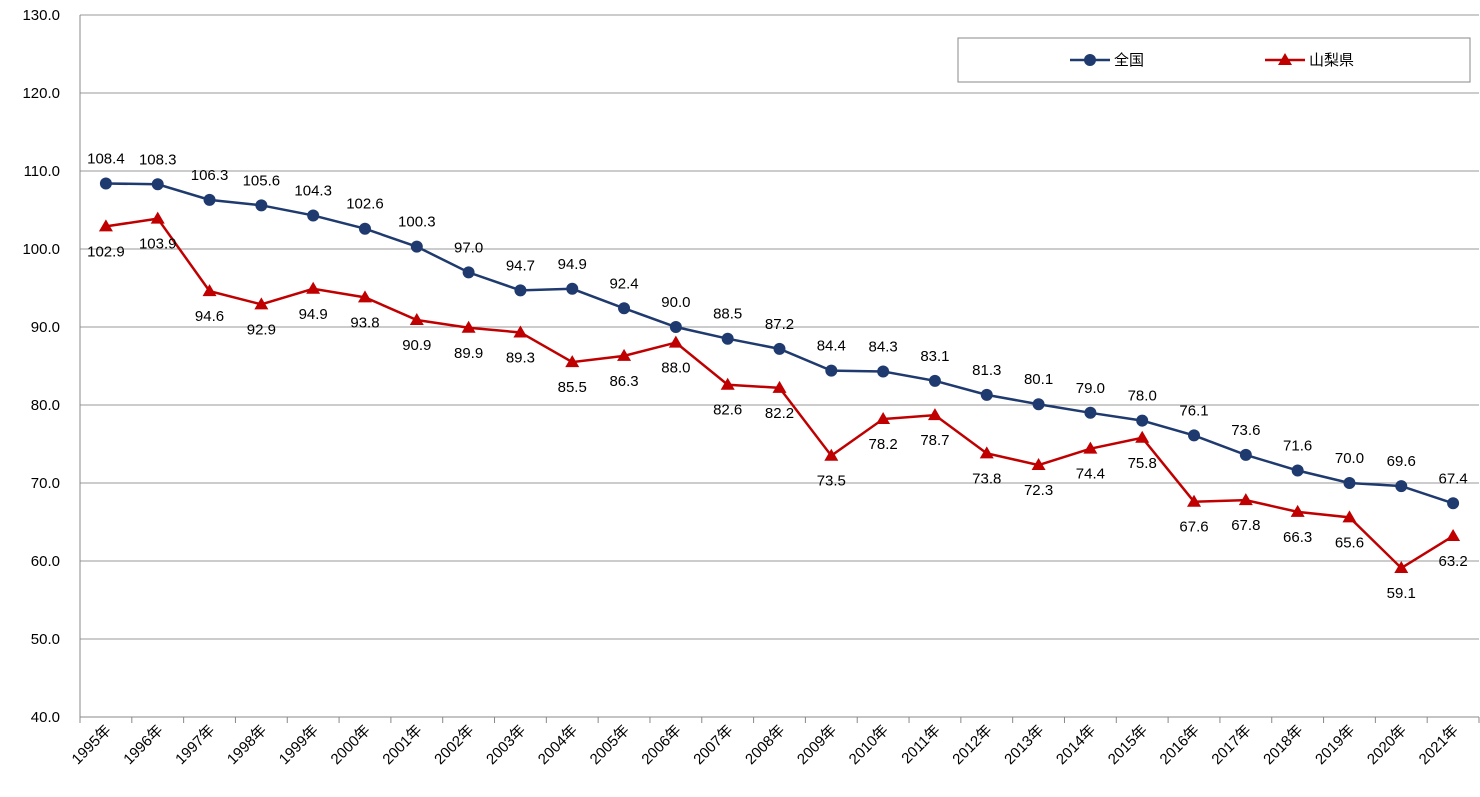 The height and width of the screenshot is (797, 1480). Describe the element at coordinates (675, 302) in the screenshot. I see `data-label: 90.0` at that location.